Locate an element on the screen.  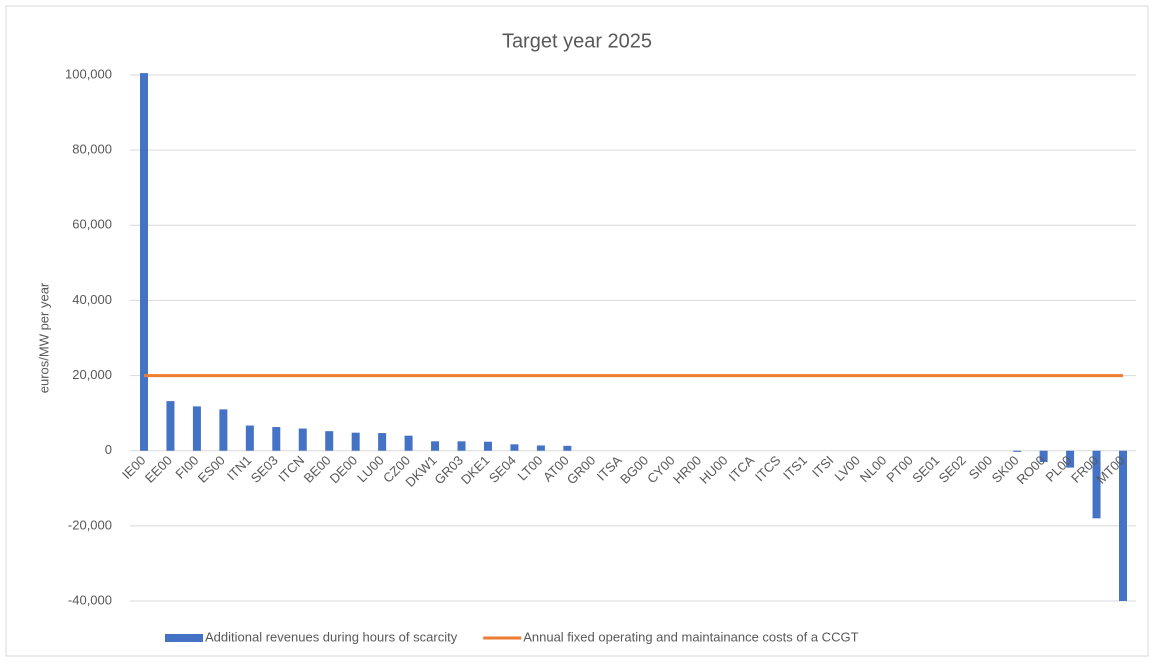
y-tick-label: 20,000 is located at coordinates (92, 374).